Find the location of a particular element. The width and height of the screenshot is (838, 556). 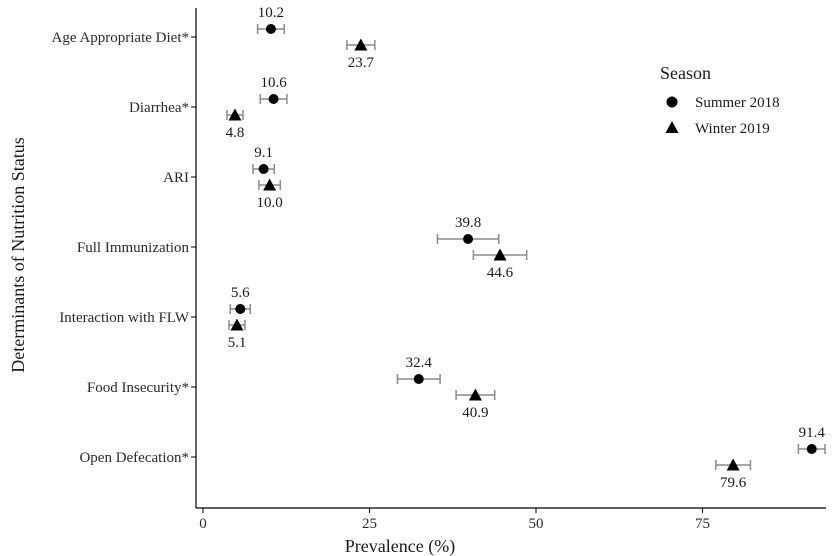

legend: Season Summer 2018 Winter 2019 is located at coordinates (720, 100).